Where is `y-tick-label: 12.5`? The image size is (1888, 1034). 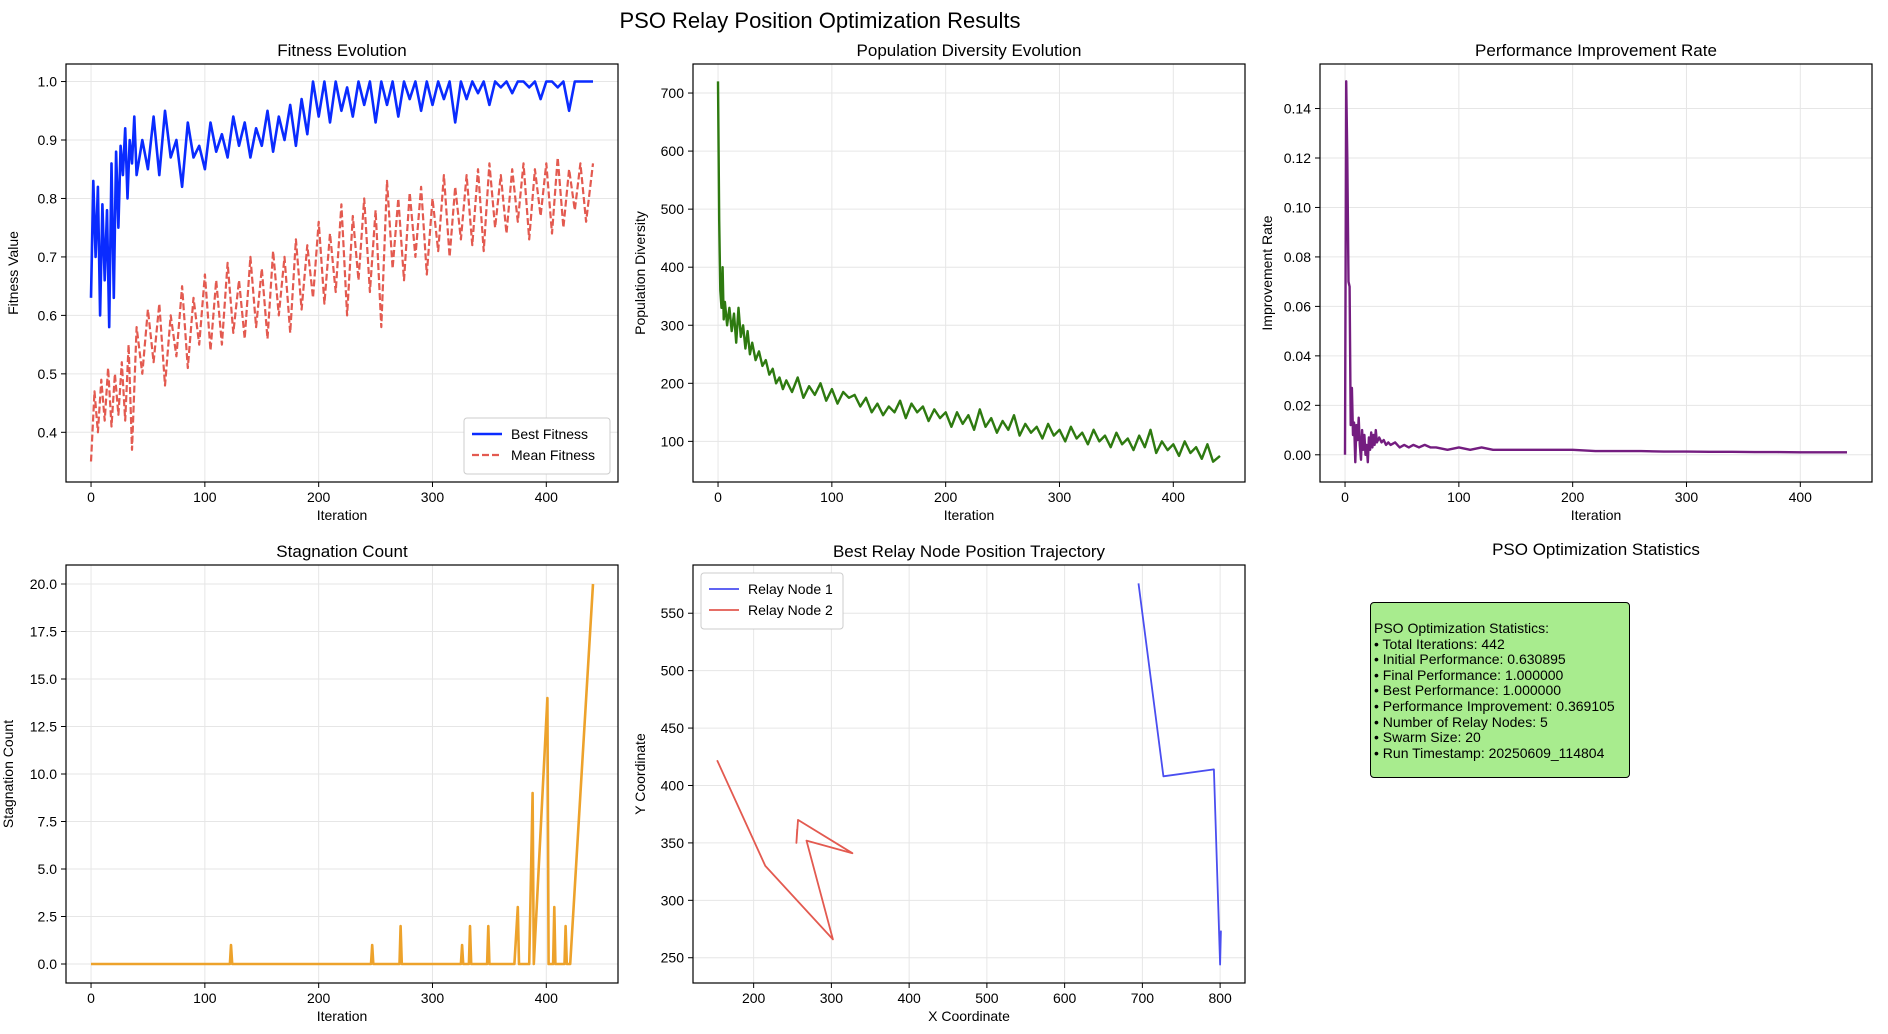
y-tick-label: 12.5 is located at coordinates (43, 727).